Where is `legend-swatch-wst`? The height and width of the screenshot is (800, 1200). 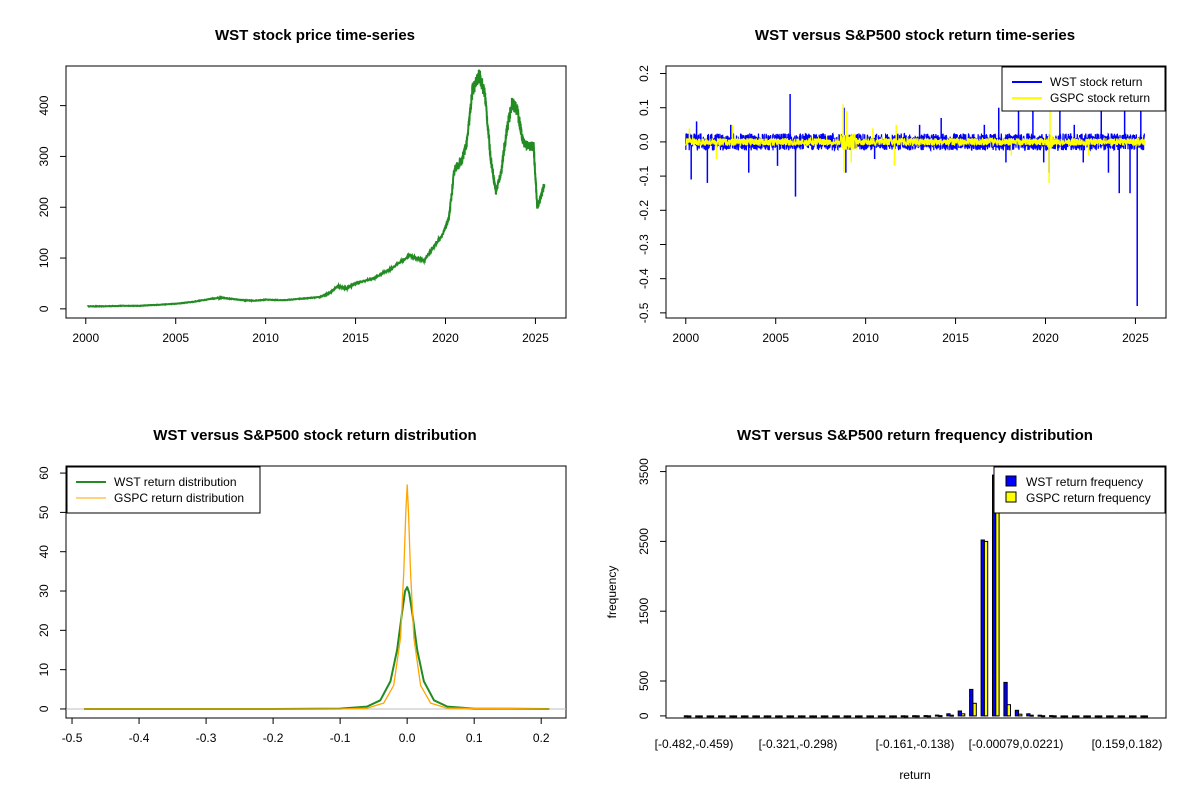 legend-swatch-wst is located at coordinates (1011, 481).